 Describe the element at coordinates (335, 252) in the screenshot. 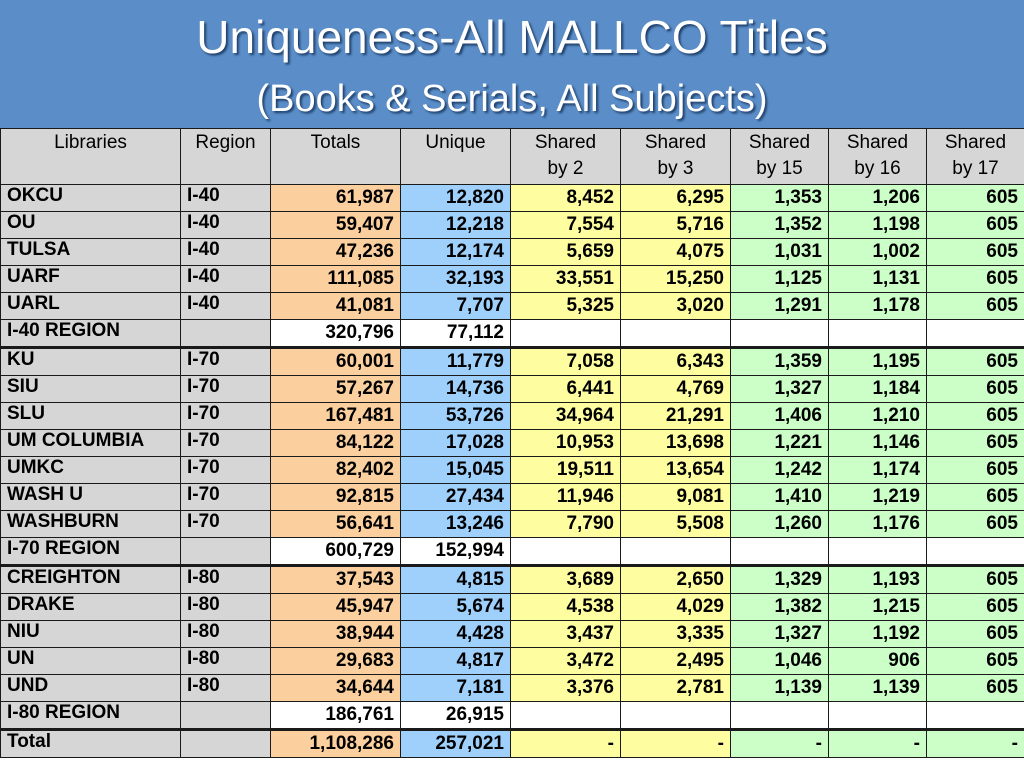

I see `cell-totals: 47,236` at that location.